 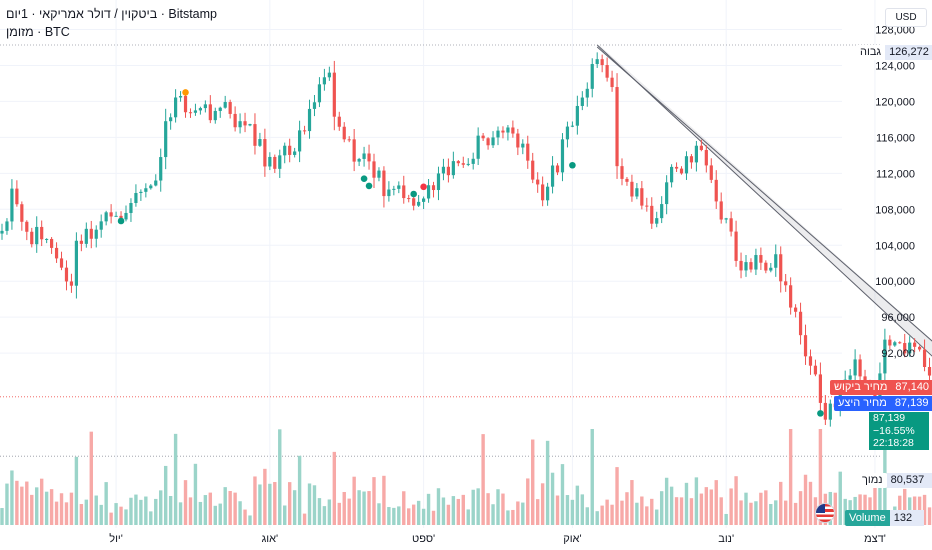 I want to click on volume-label: Volume, so click(x=867, y=518).